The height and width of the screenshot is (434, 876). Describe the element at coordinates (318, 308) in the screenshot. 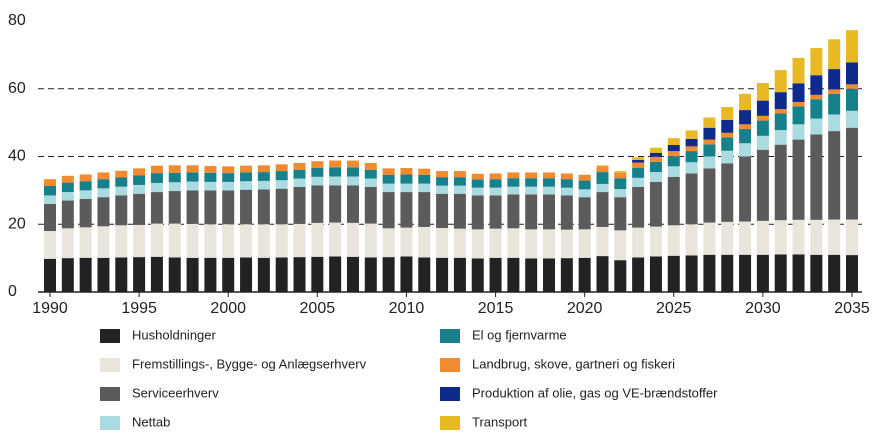

I see `x-tick-label: 2005` at that location.